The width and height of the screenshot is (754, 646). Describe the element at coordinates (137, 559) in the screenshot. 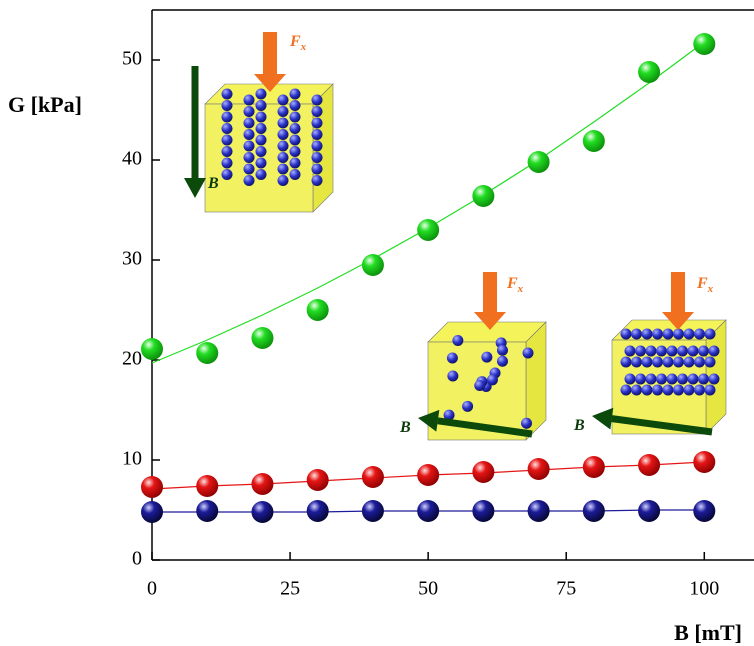

I see `y-tick-label: 0` at that location.